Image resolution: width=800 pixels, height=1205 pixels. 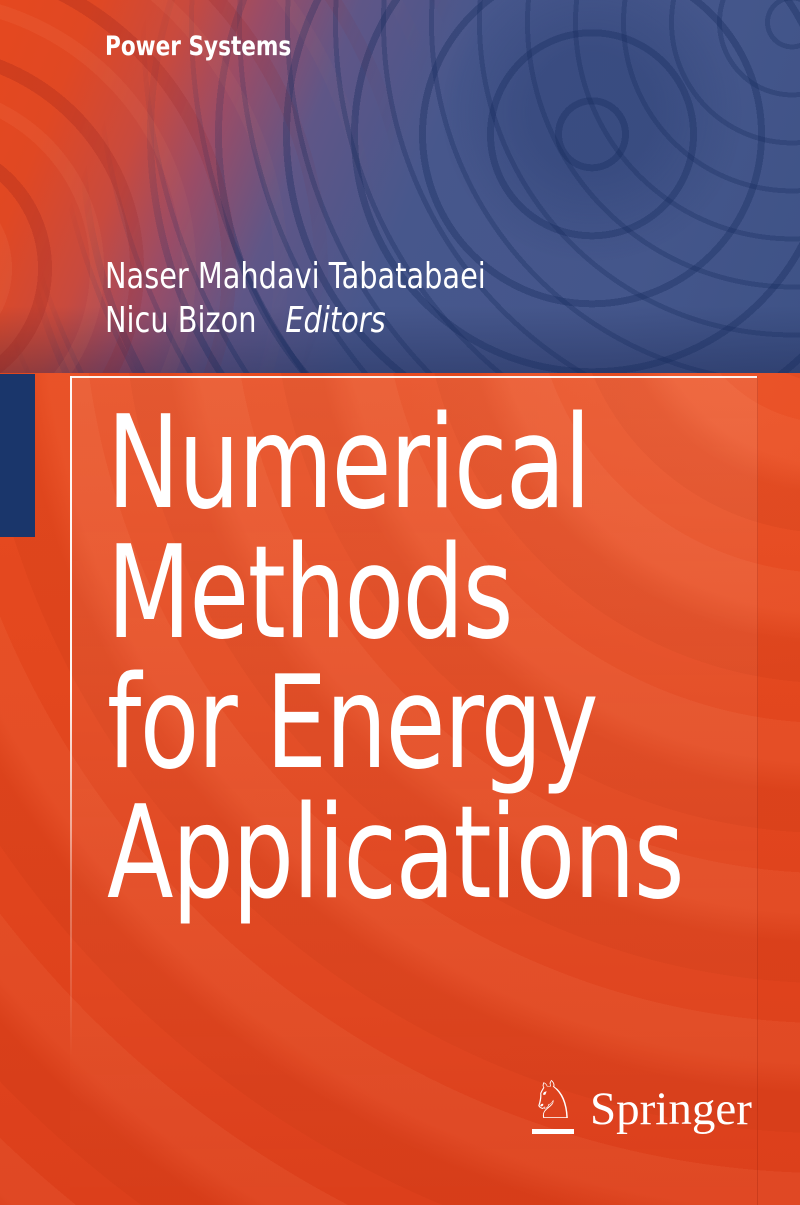 What do you see at coordinates (181, 320) in the screenshot?
I see `author-name-2: Nicu Bizon` at bounding box center [181, 320].